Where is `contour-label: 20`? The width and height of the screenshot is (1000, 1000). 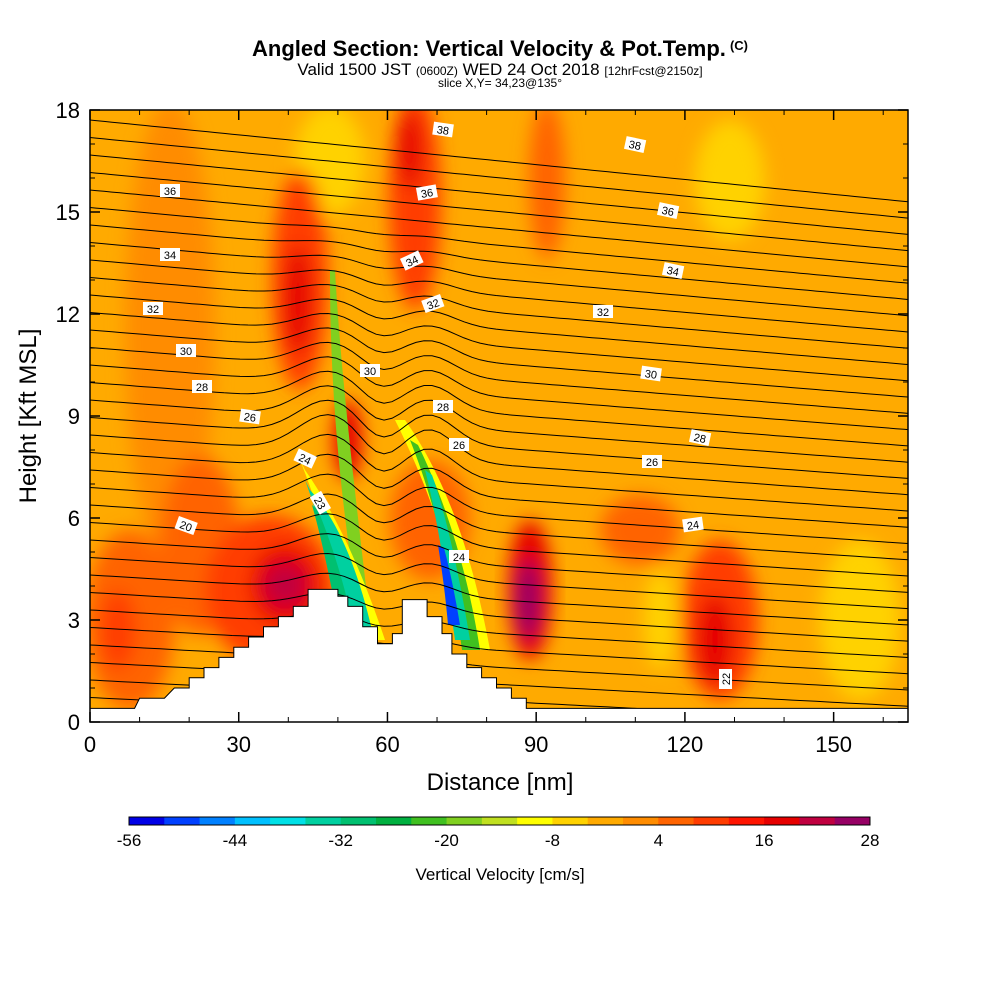 contour-label: 20 is located at coordinates (186, 526).